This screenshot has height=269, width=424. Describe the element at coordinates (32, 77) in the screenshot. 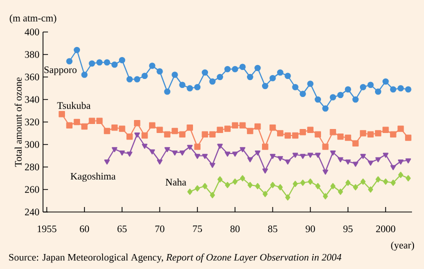

I see `y-tick-label: 360` at that location.